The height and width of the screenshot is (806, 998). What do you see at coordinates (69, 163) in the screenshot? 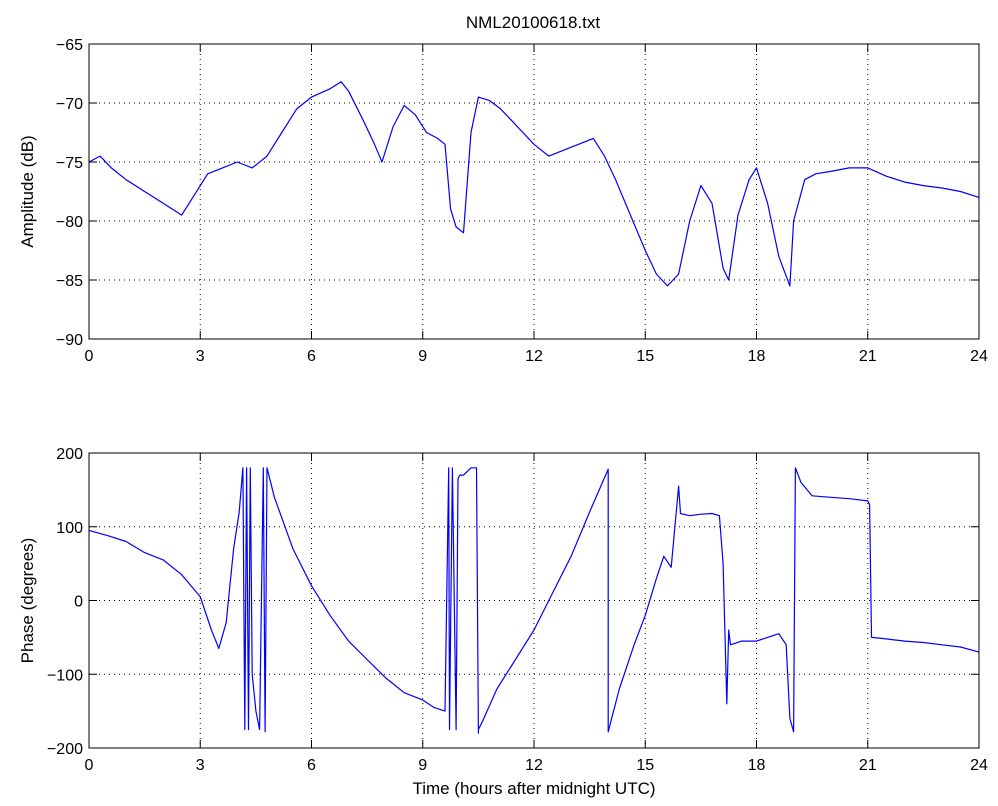
I see `y-tick-label: −75` at bounding box center [69, 163].